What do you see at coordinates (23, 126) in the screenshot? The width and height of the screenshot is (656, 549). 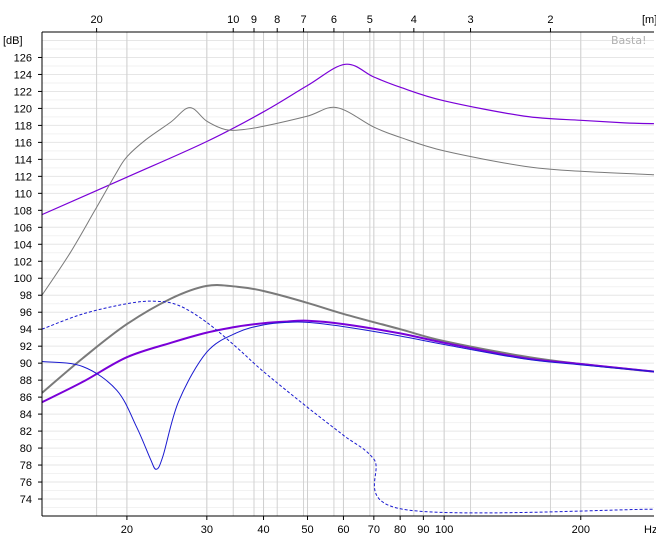 I see `y-tick-label: 118` at bounding box center [23, 126].